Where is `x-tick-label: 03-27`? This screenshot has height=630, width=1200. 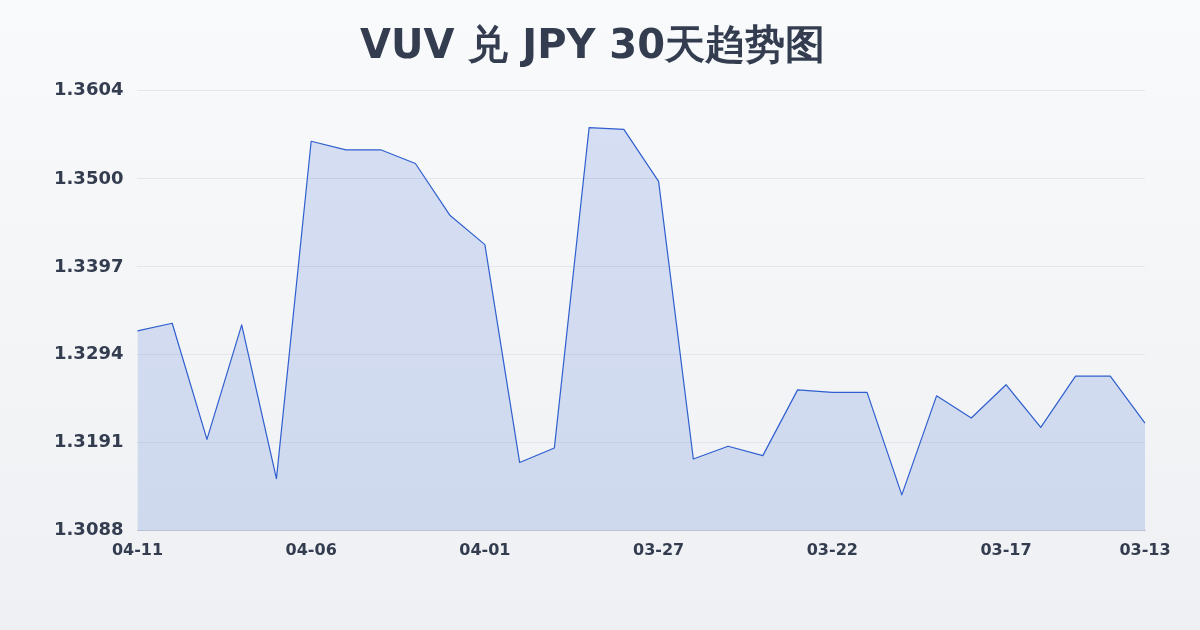 x-tick-label: 03-27 is located at coordinates (659, 549).